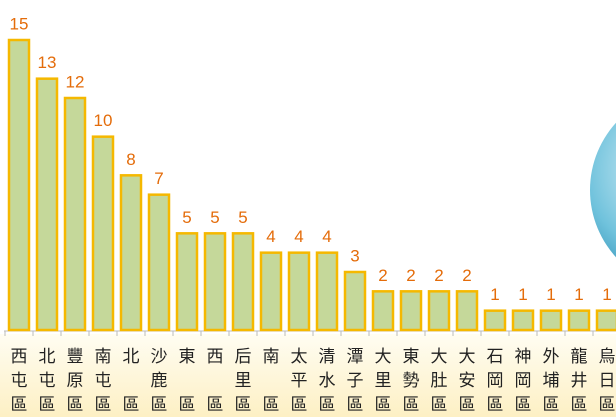 This screenshot has height=417, width=616. Describe the element at coordinates (383, 381) in the screenshot. I see `x-tick-label: 大里區` at that location.